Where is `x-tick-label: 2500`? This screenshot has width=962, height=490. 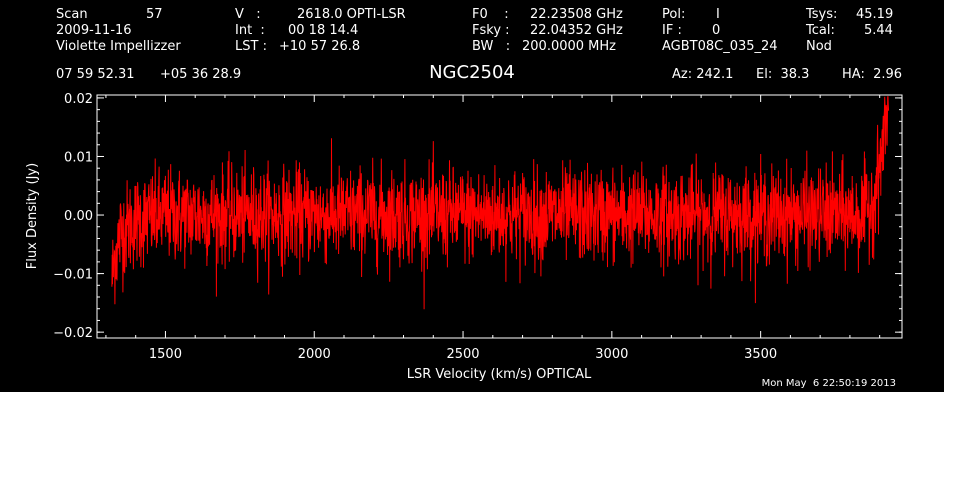 x-tick-label: 2500 is located at coordinates (462, 354).